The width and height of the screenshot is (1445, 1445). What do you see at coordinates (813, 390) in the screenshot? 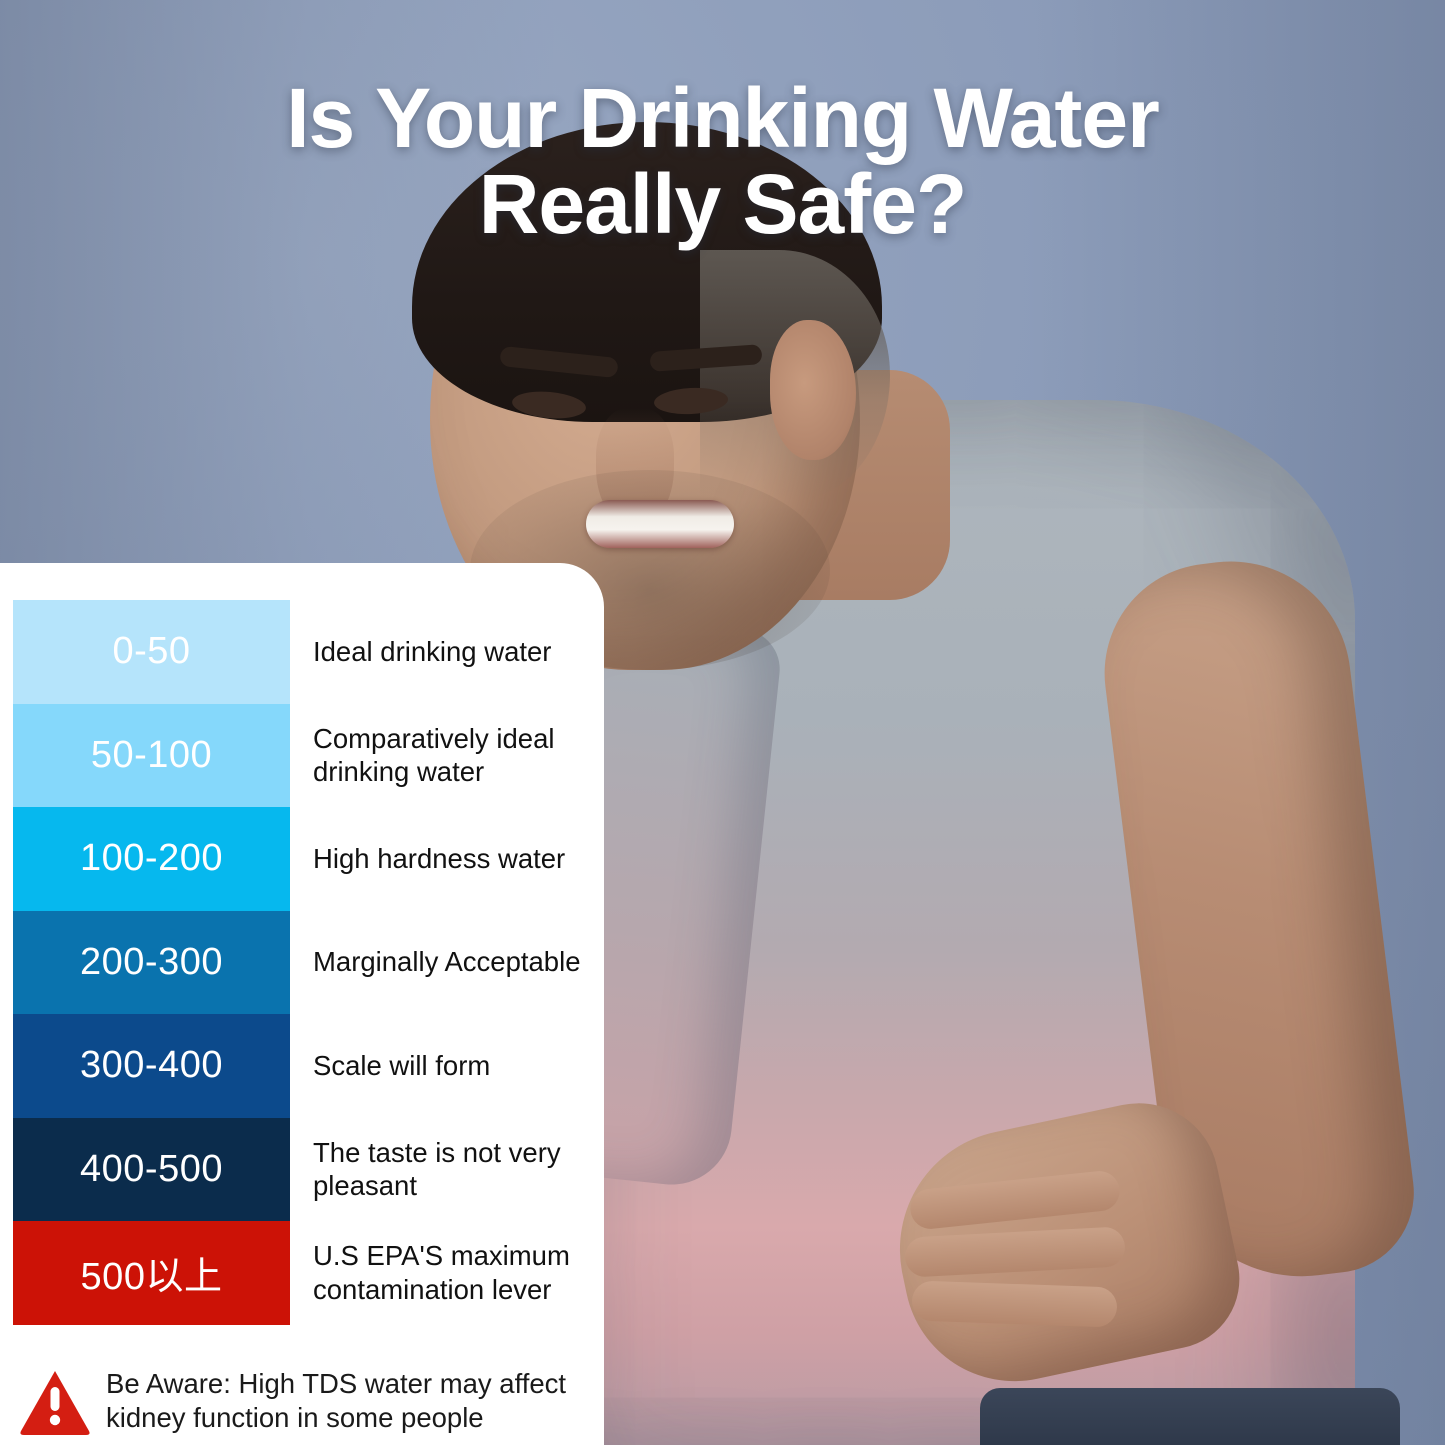
I see `subject-ear` at bounding box center [813, 390].